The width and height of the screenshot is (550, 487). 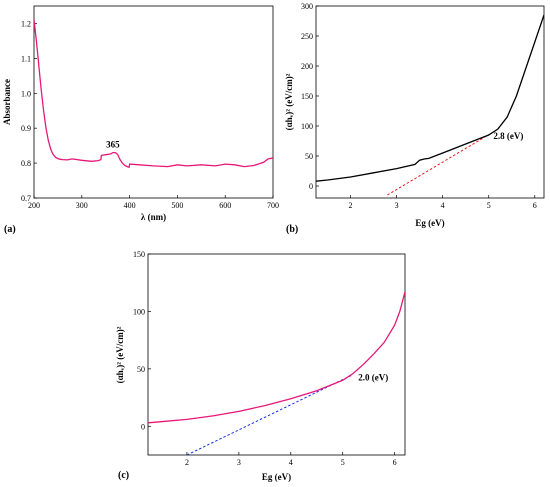 What do you see at coordinates (307, 36) in the screenshot?
I see `y-tick-label: 250` at bounding box center [307, 36].